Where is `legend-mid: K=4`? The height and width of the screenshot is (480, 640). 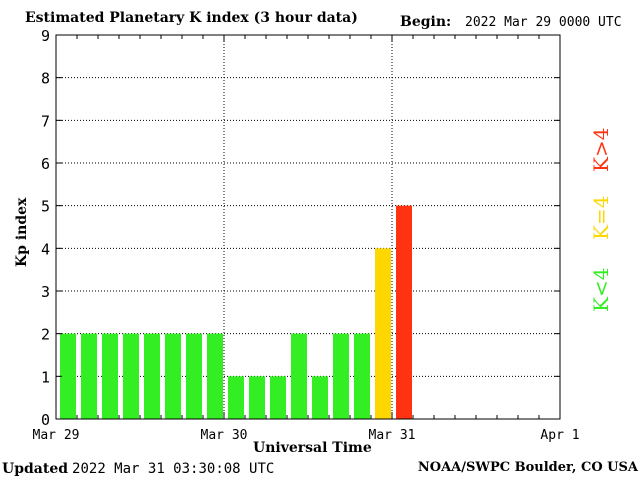 legend-mid: K=4 is located at coordinates (601, 217).